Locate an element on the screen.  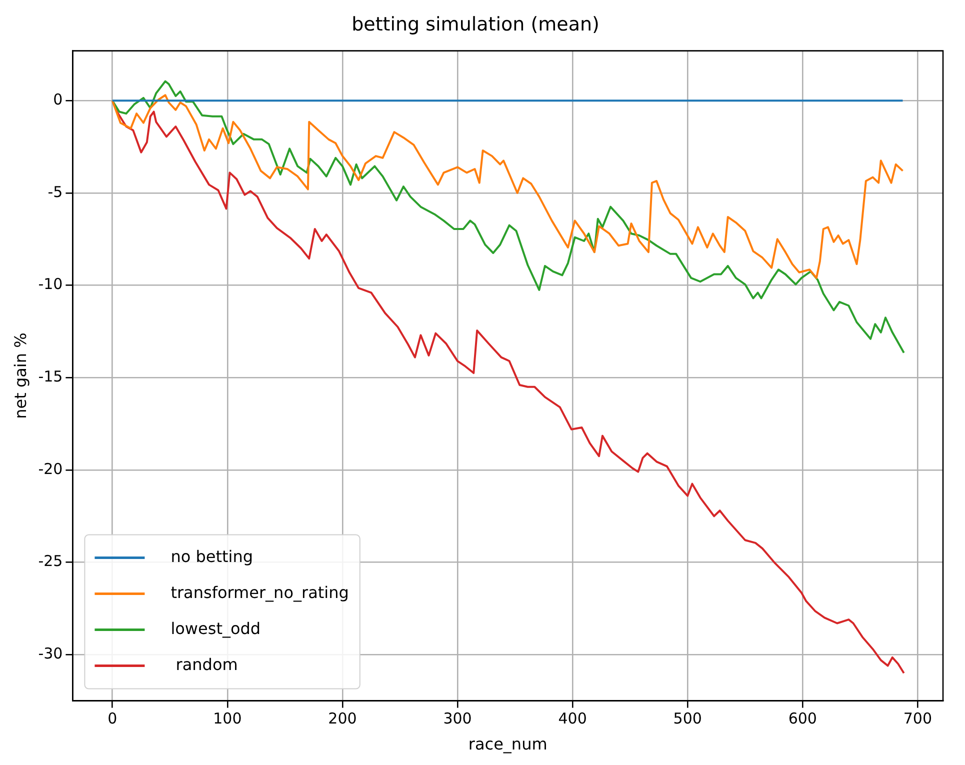
chart-title: betting simulation (mean) is located at coordinates (476, 24).